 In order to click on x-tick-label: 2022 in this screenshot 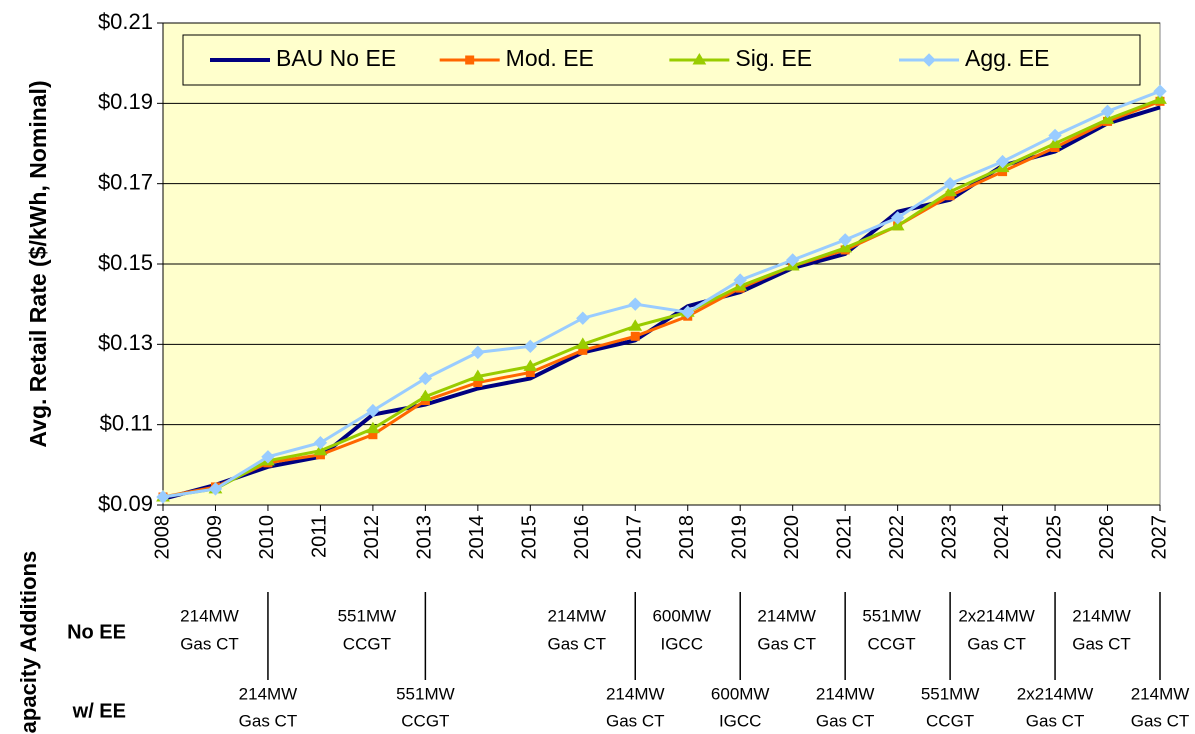, I will do `click(897, 537)`.